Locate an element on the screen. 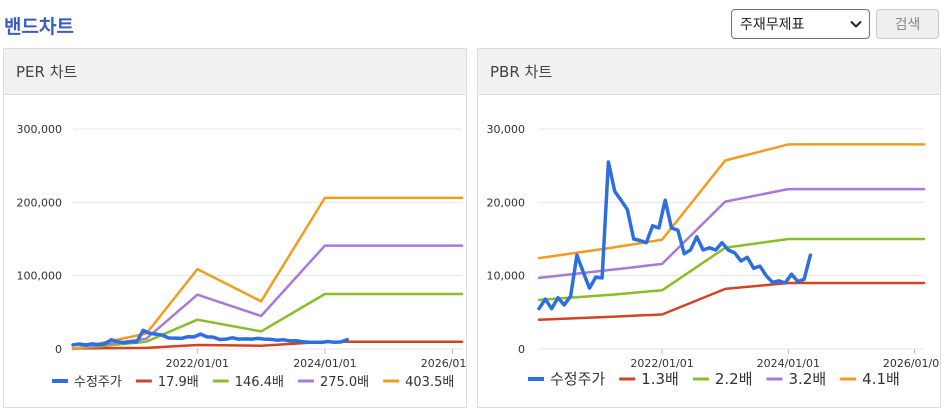  statement-type-value: 주재무제표 is located at coordinates (772, 25).